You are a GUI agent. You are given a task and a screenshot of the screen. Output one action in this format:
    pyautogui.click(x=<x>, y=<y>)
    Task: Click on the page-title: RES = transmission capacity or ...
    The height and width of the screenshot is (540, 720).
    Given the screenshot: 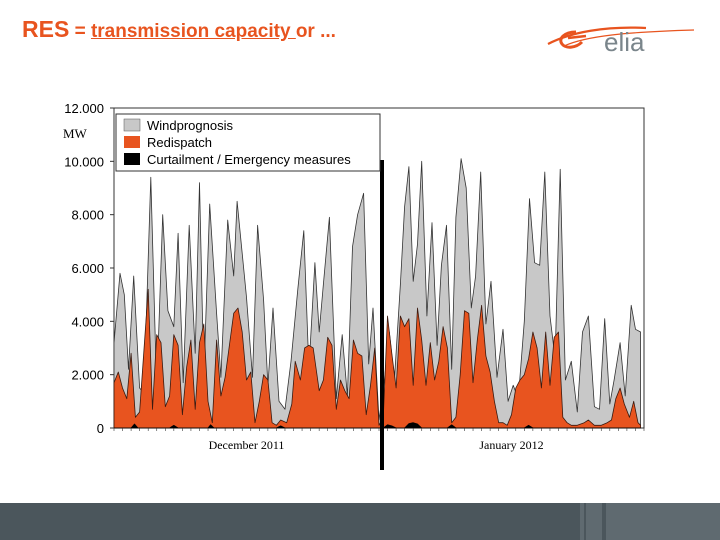 What is the action you would take?
    pyautogui.click(x=179, y=29)
    